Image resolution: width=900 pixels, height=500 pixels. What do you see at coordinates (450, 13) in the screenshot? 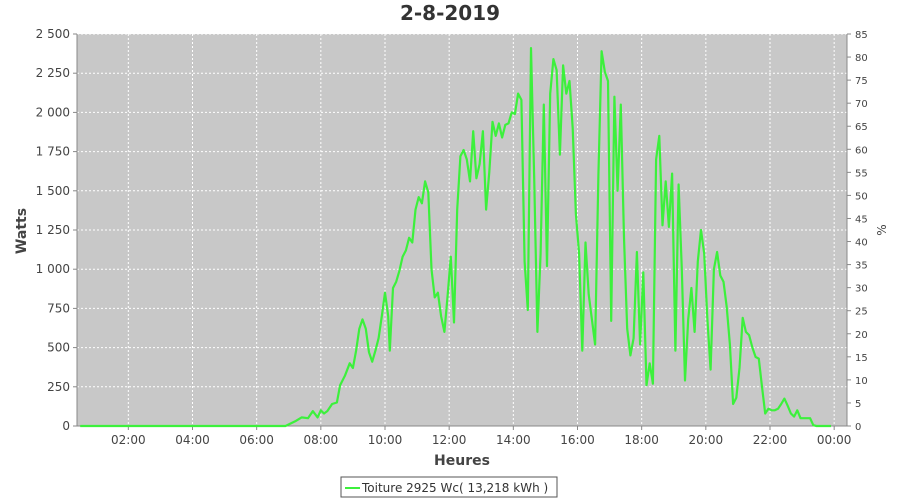
I see `chart-title: 2-8-2019` at bounding box center [450, 13].